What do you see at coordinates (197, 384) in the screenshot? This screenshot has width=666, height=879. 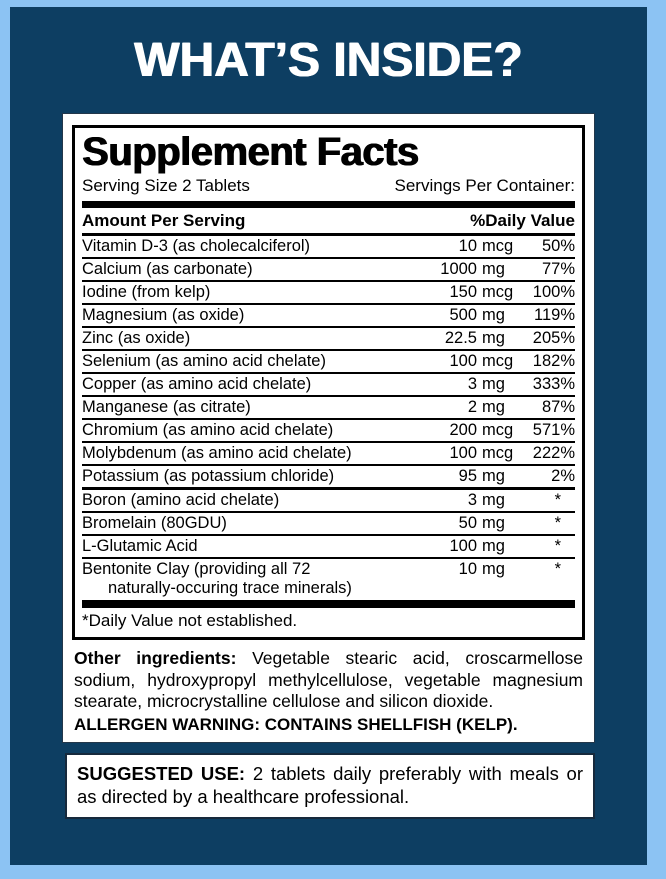 I see `nutrient-name: Copper (as amino acid chelate)` at bounding box center [197, 384].